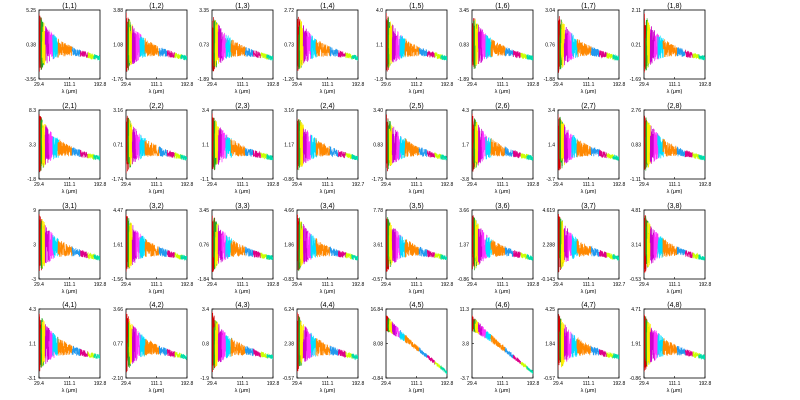 The image size is (800, 400). I want to click on panel-title: (3,2), so click(156, 206).